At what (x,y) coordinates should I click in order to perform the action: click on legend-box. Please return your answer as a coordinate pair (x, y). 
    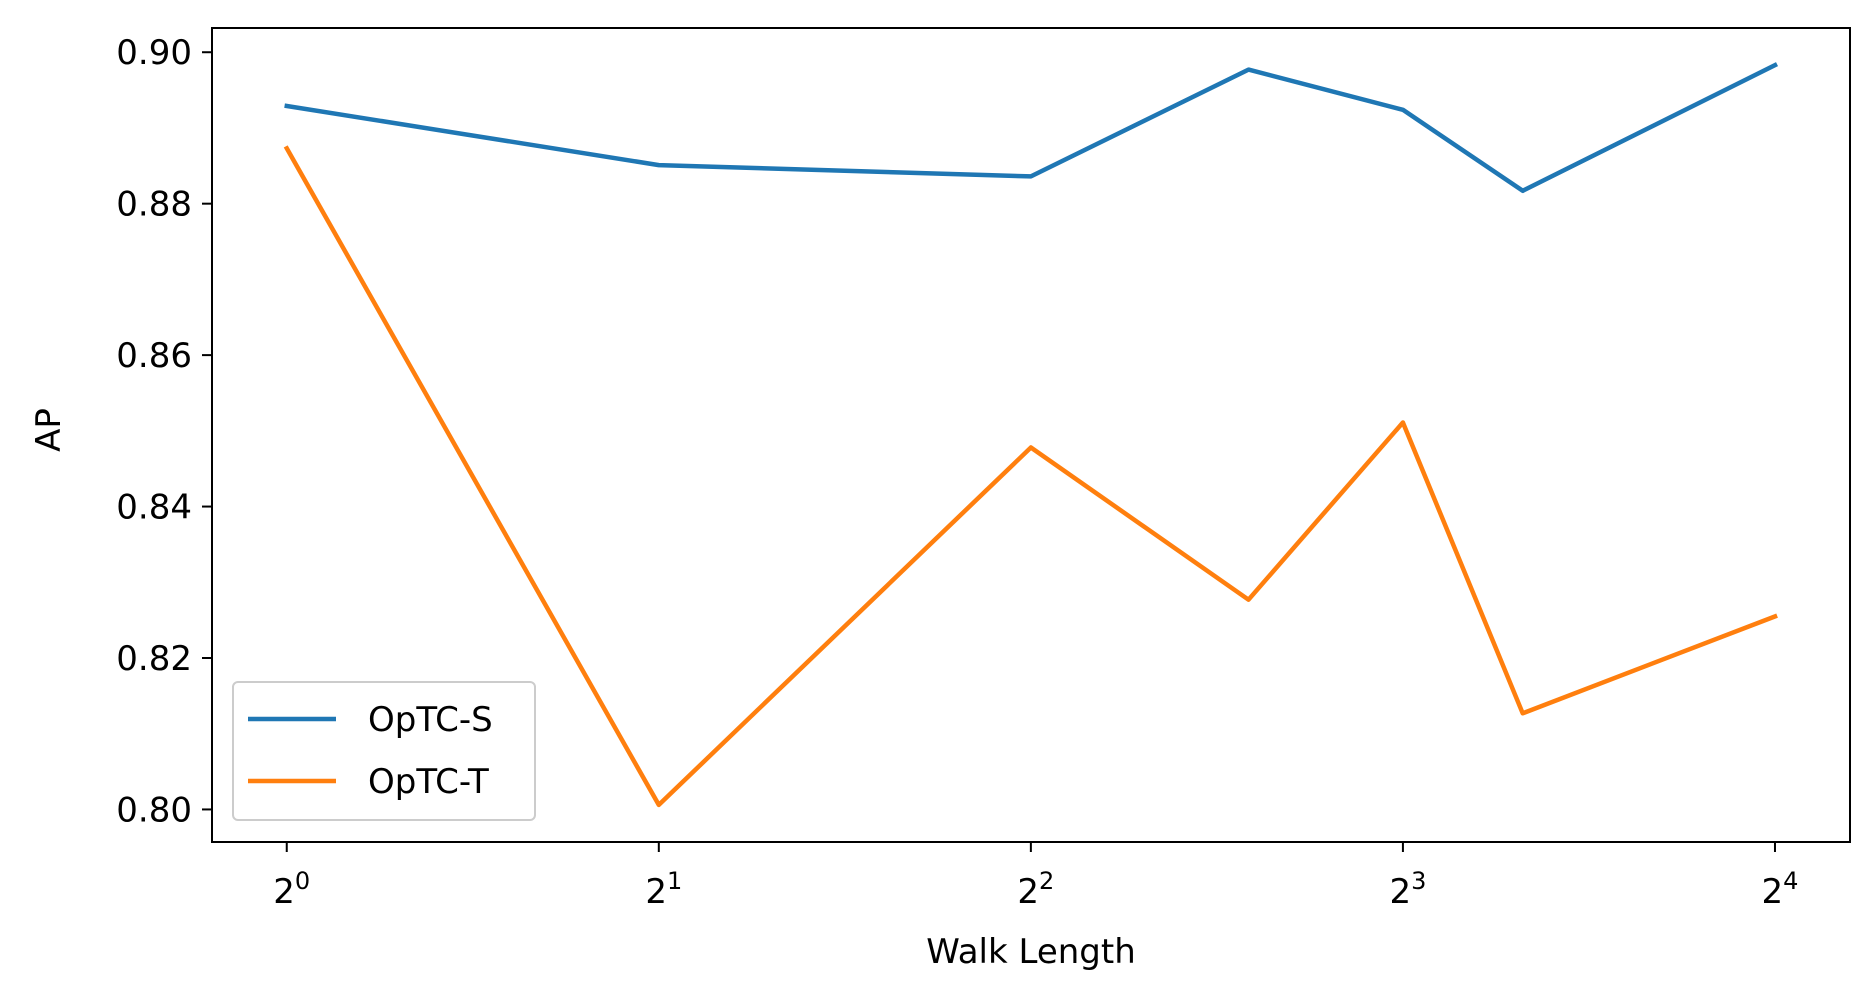
    Looking at the image, I should click on (384, 751).